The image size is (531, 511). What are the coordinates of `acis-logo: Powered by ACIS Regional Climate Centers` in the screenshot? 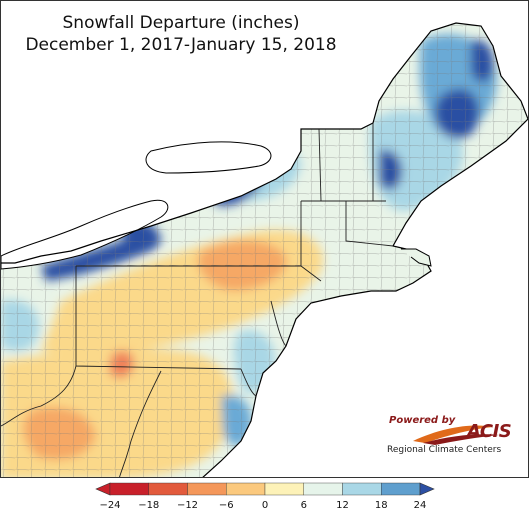 It's located at (451, 437).